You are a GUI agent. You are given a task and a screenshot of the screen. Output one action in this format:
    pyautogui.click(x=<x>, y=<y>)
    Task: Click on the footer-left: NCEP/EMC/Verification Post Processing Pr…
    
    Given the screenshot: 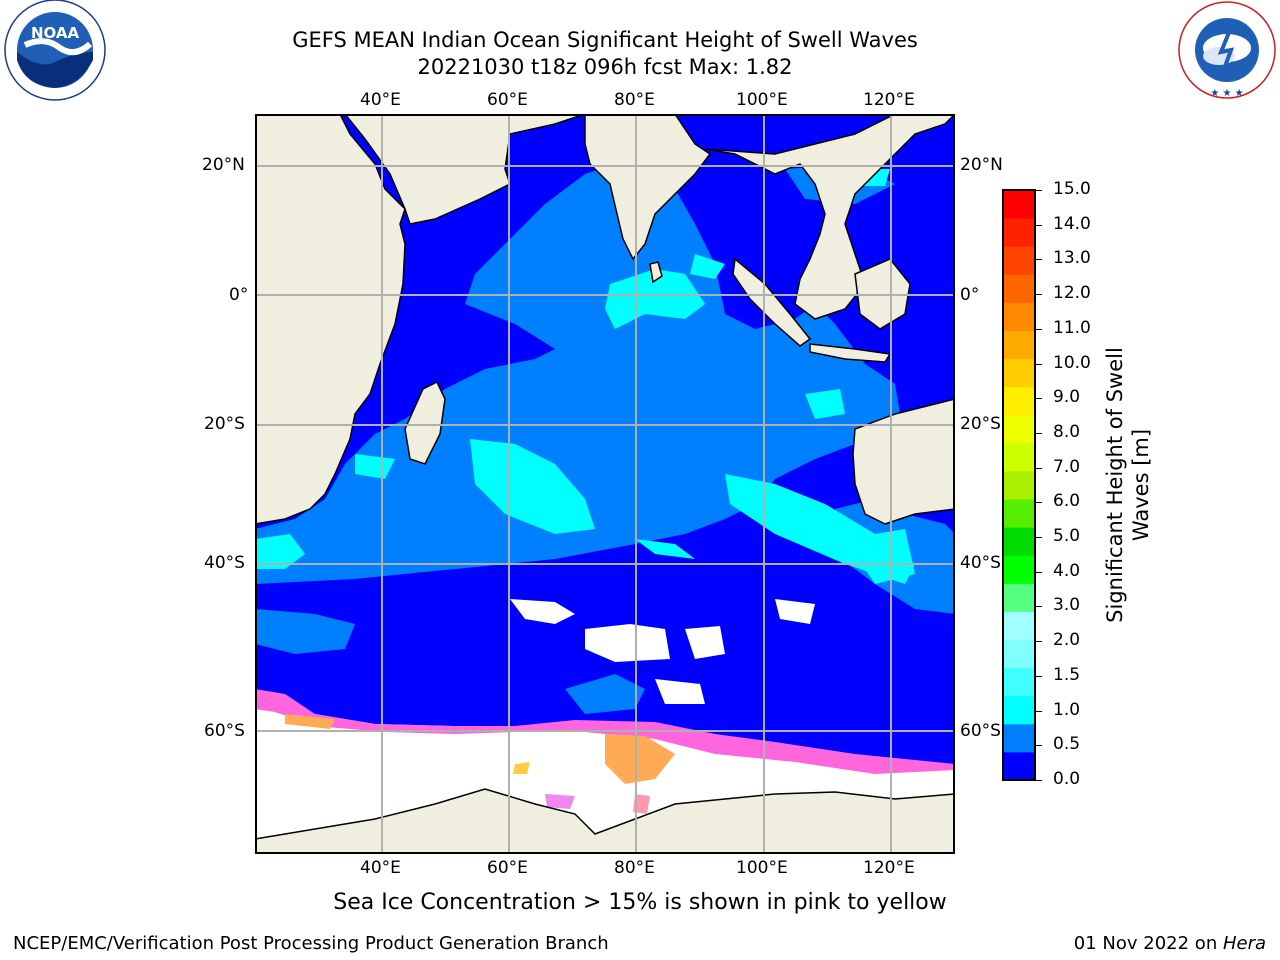 What is the action you would take?
    pyautogui.click(x=311, y=943)
    